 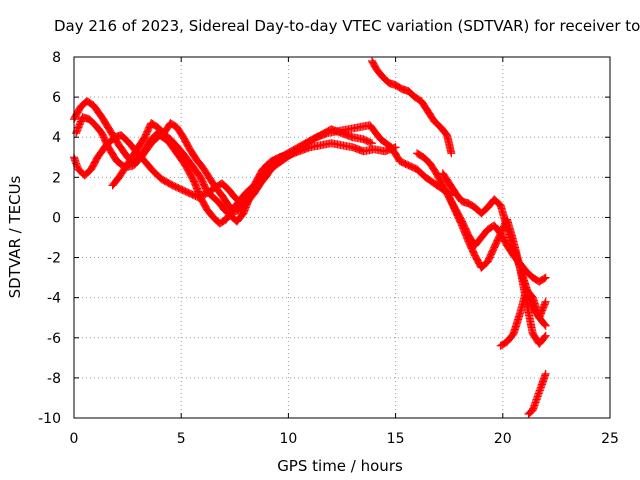 What do you see at coordinates (56, 98) in the screenshot?
I see `y-tick-label: 6` at bounding box center [56, 98].